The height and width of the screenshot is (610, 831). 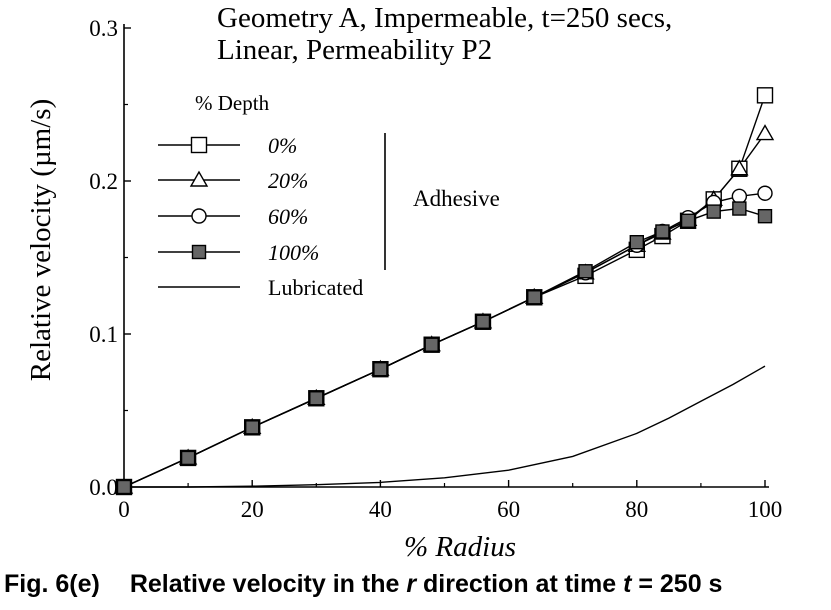 What do you see at coordinates (260, 287) in the screenshot?
I see `legend-entry: Lubricated` at bounding box center [260, 287].